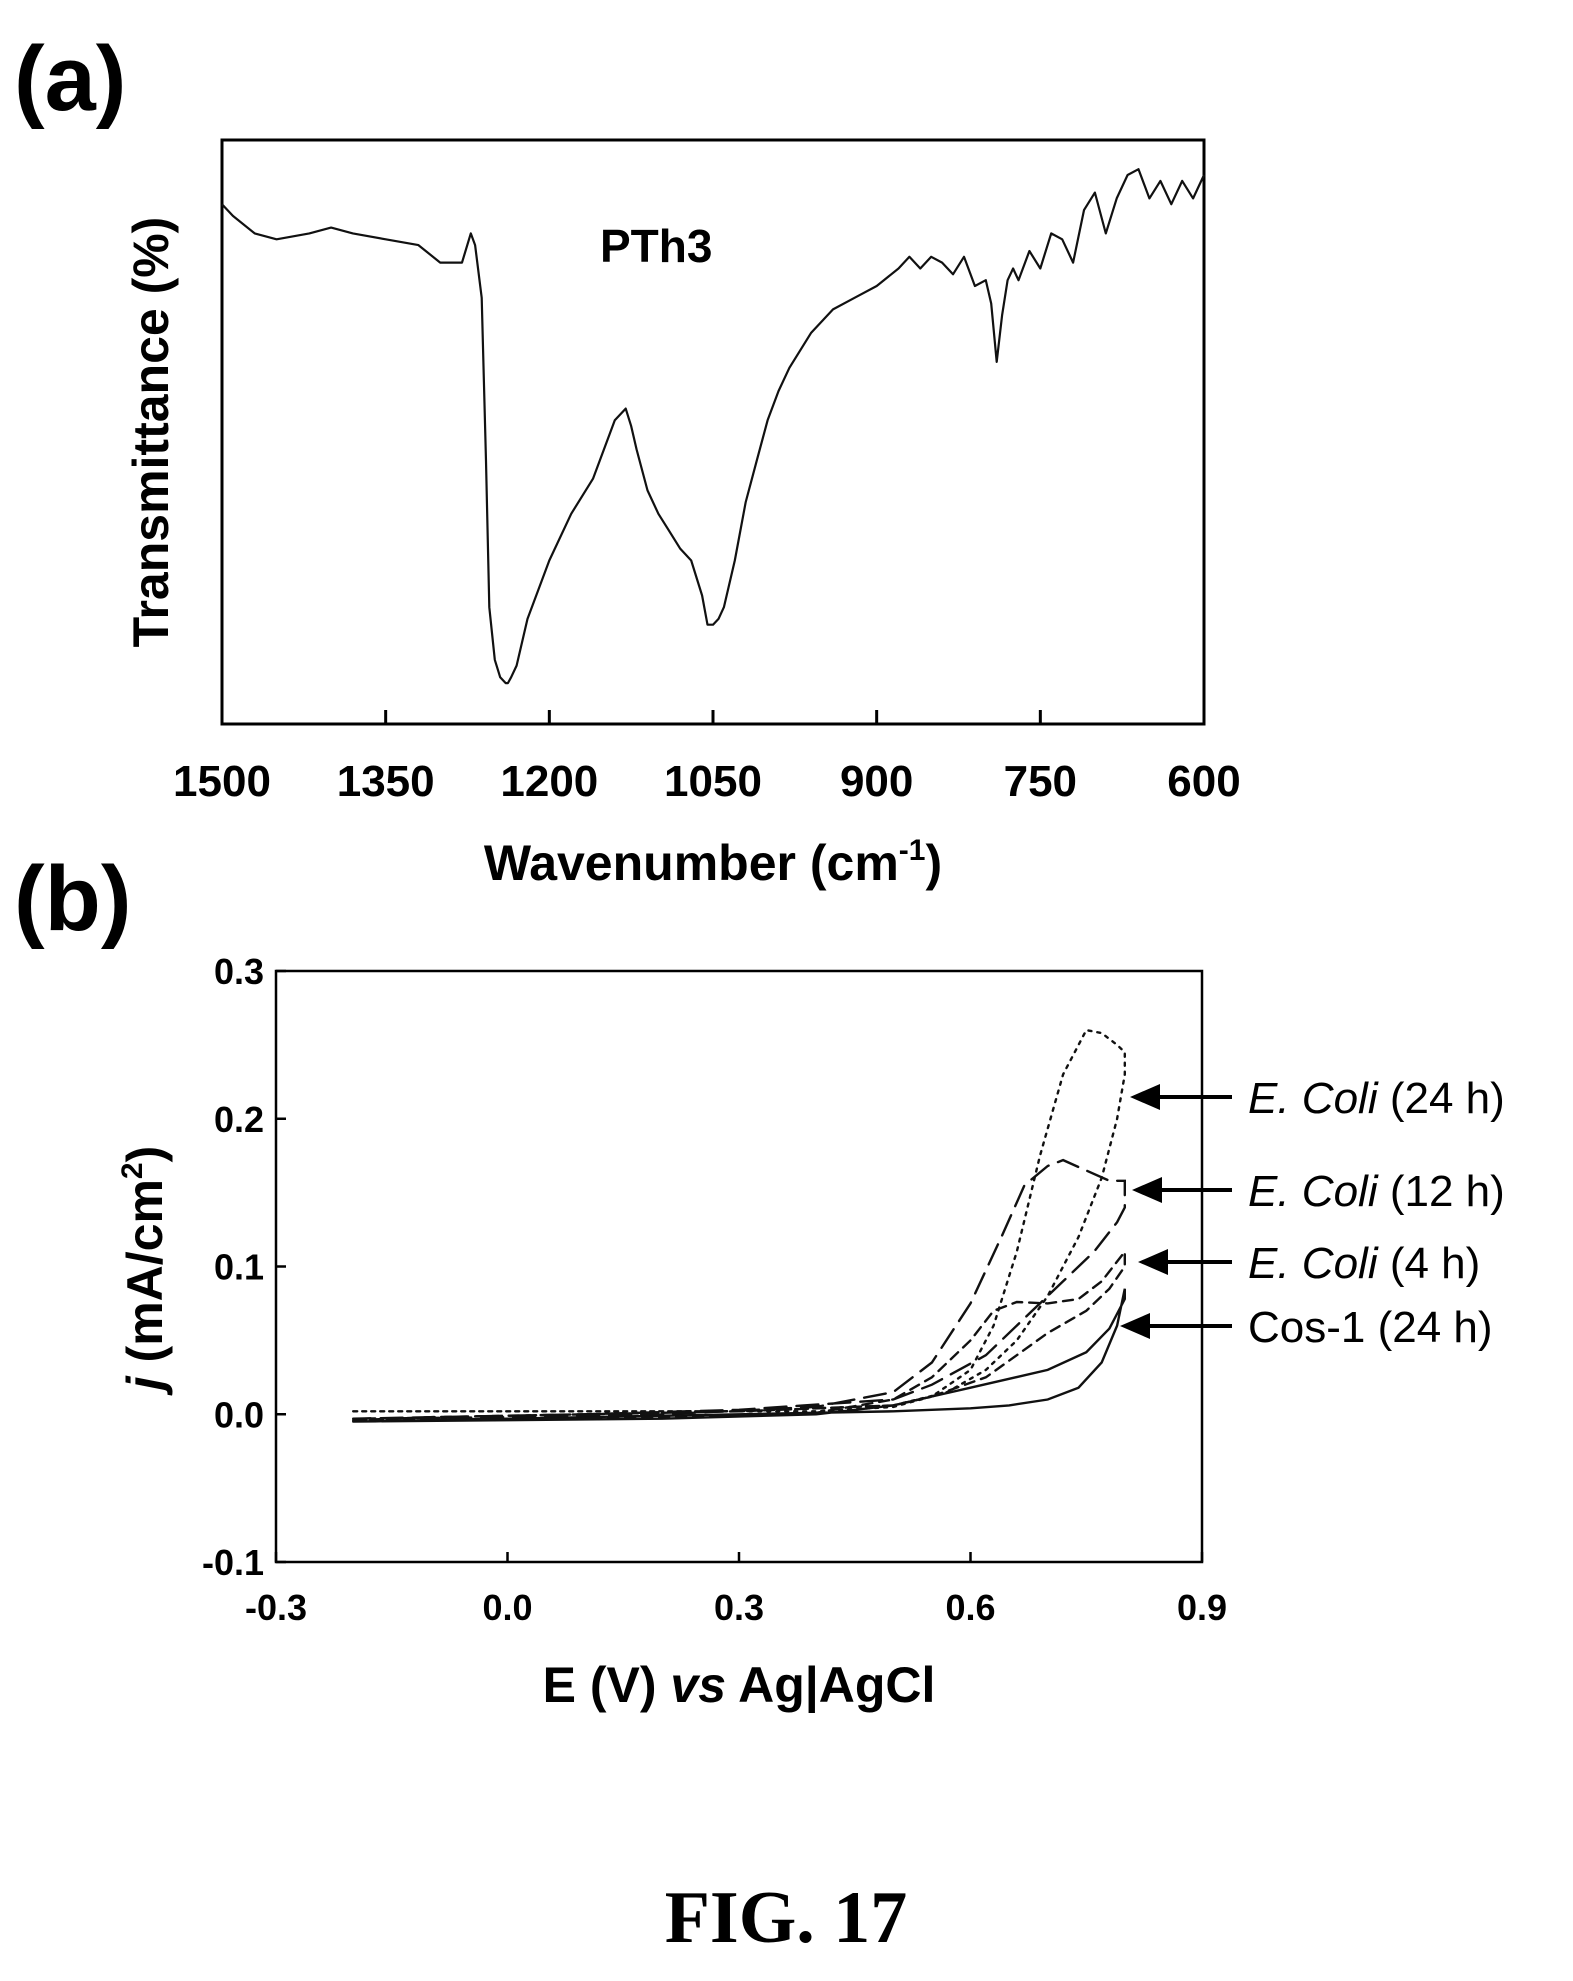 Image resolution: width=1573 pixels, height=1981 pixels. Describe the element at coordinates (145, 1277) in the screenshot. I see `panel-b-ylabel-main: (mA/cm` at that location.